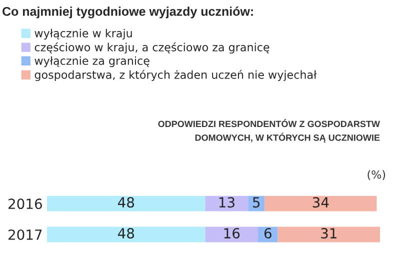 The image size is (400, 262). I want to click on legend-label: wyłącznie w kraju, so click(83, 34).